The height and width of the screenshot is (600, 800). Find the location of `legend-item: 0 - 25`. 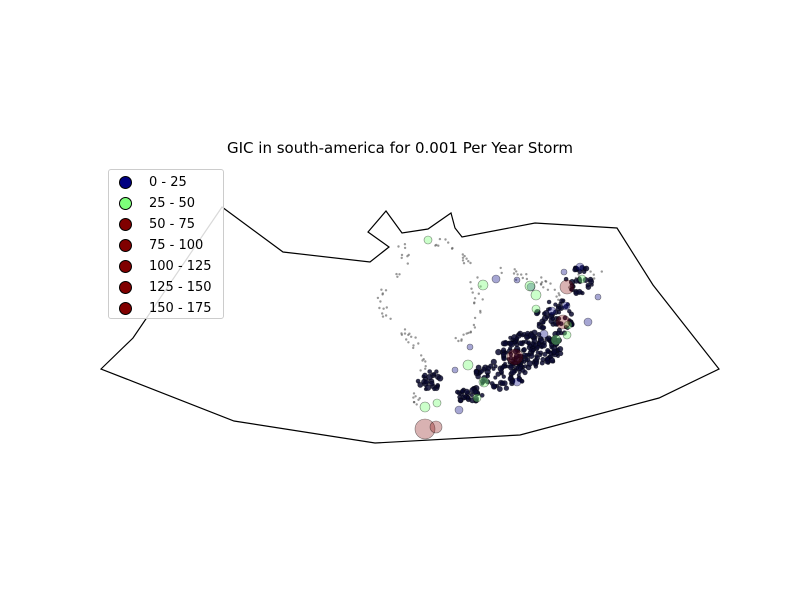

legend-item: 0 - 25 is located at coordinates (153, 182).